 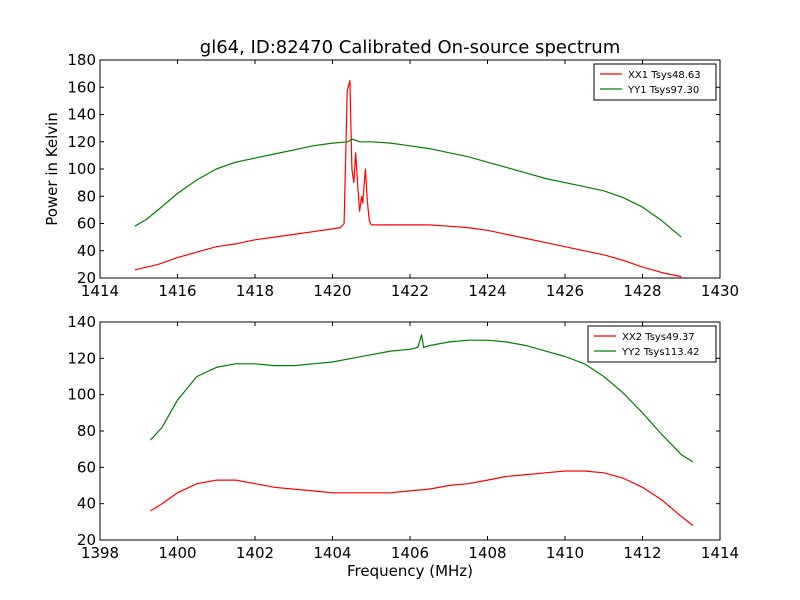 What do you see at coordinates (720, 291) in the screenshot?
I see `x-tick-label: 1430` at bounding box center [720, 291].